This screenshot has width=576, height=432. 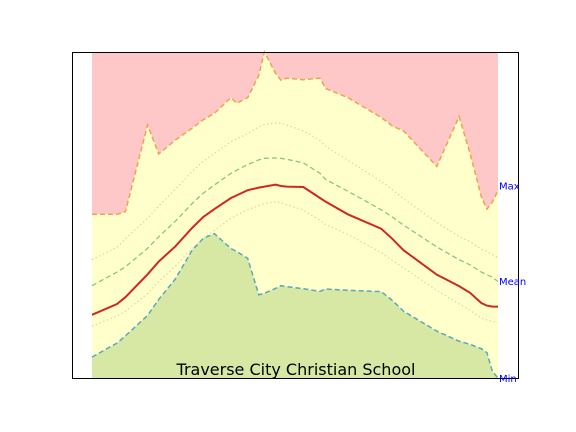 I want to click on right-label-min: Min, so click(x=508, y=379).